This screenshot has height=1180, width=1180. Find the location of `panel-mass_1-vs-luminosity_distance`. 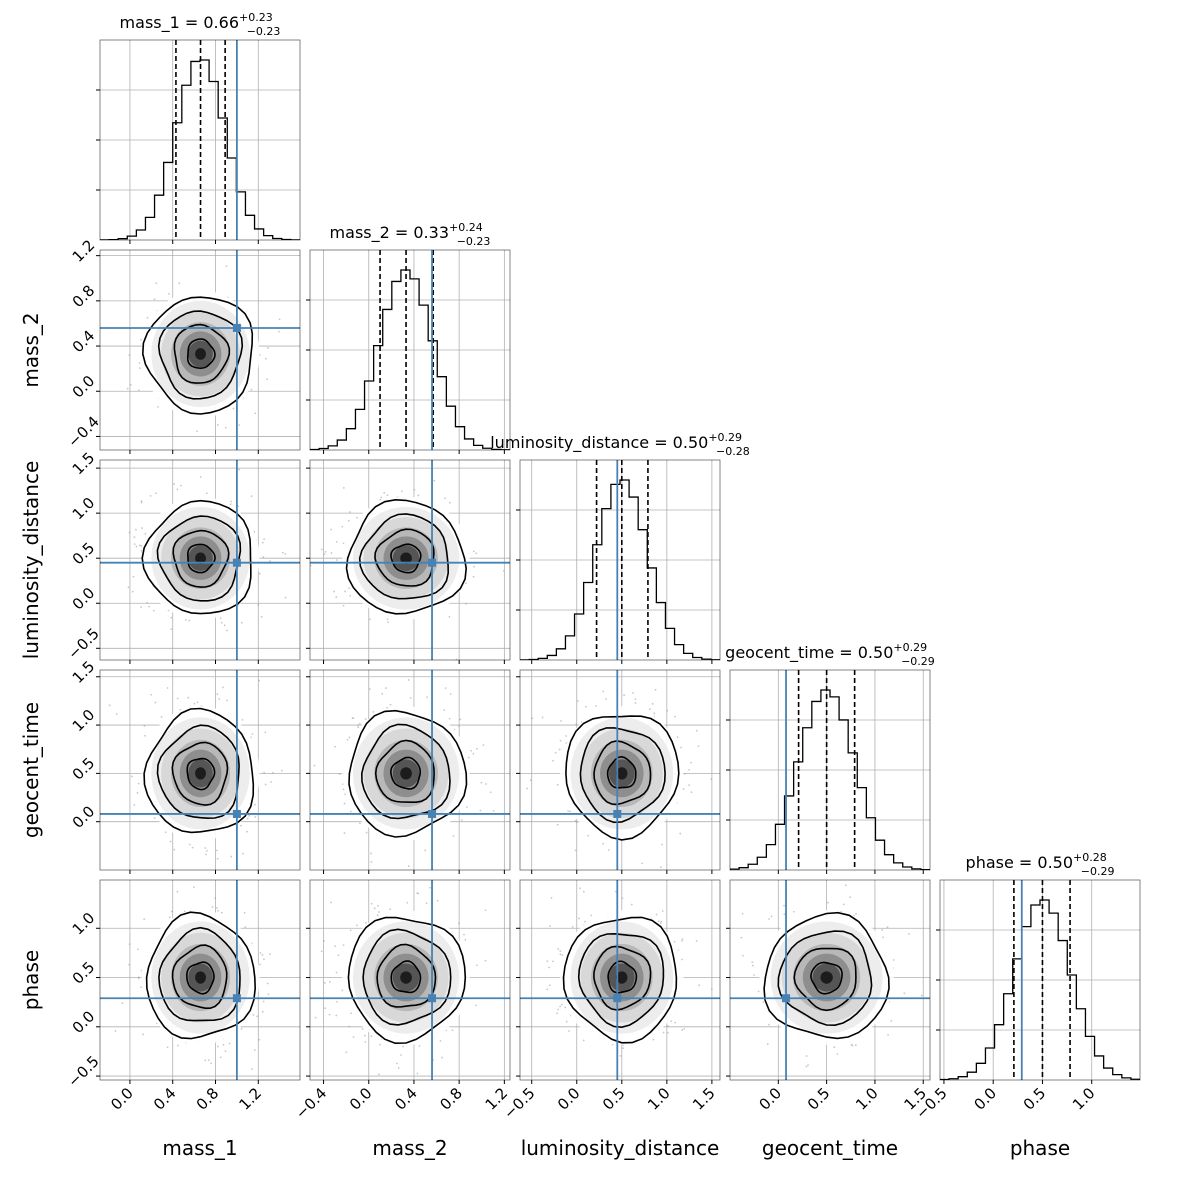

panel-mass_1-vs-luminosity_distance is located at coordinates (198, 561).